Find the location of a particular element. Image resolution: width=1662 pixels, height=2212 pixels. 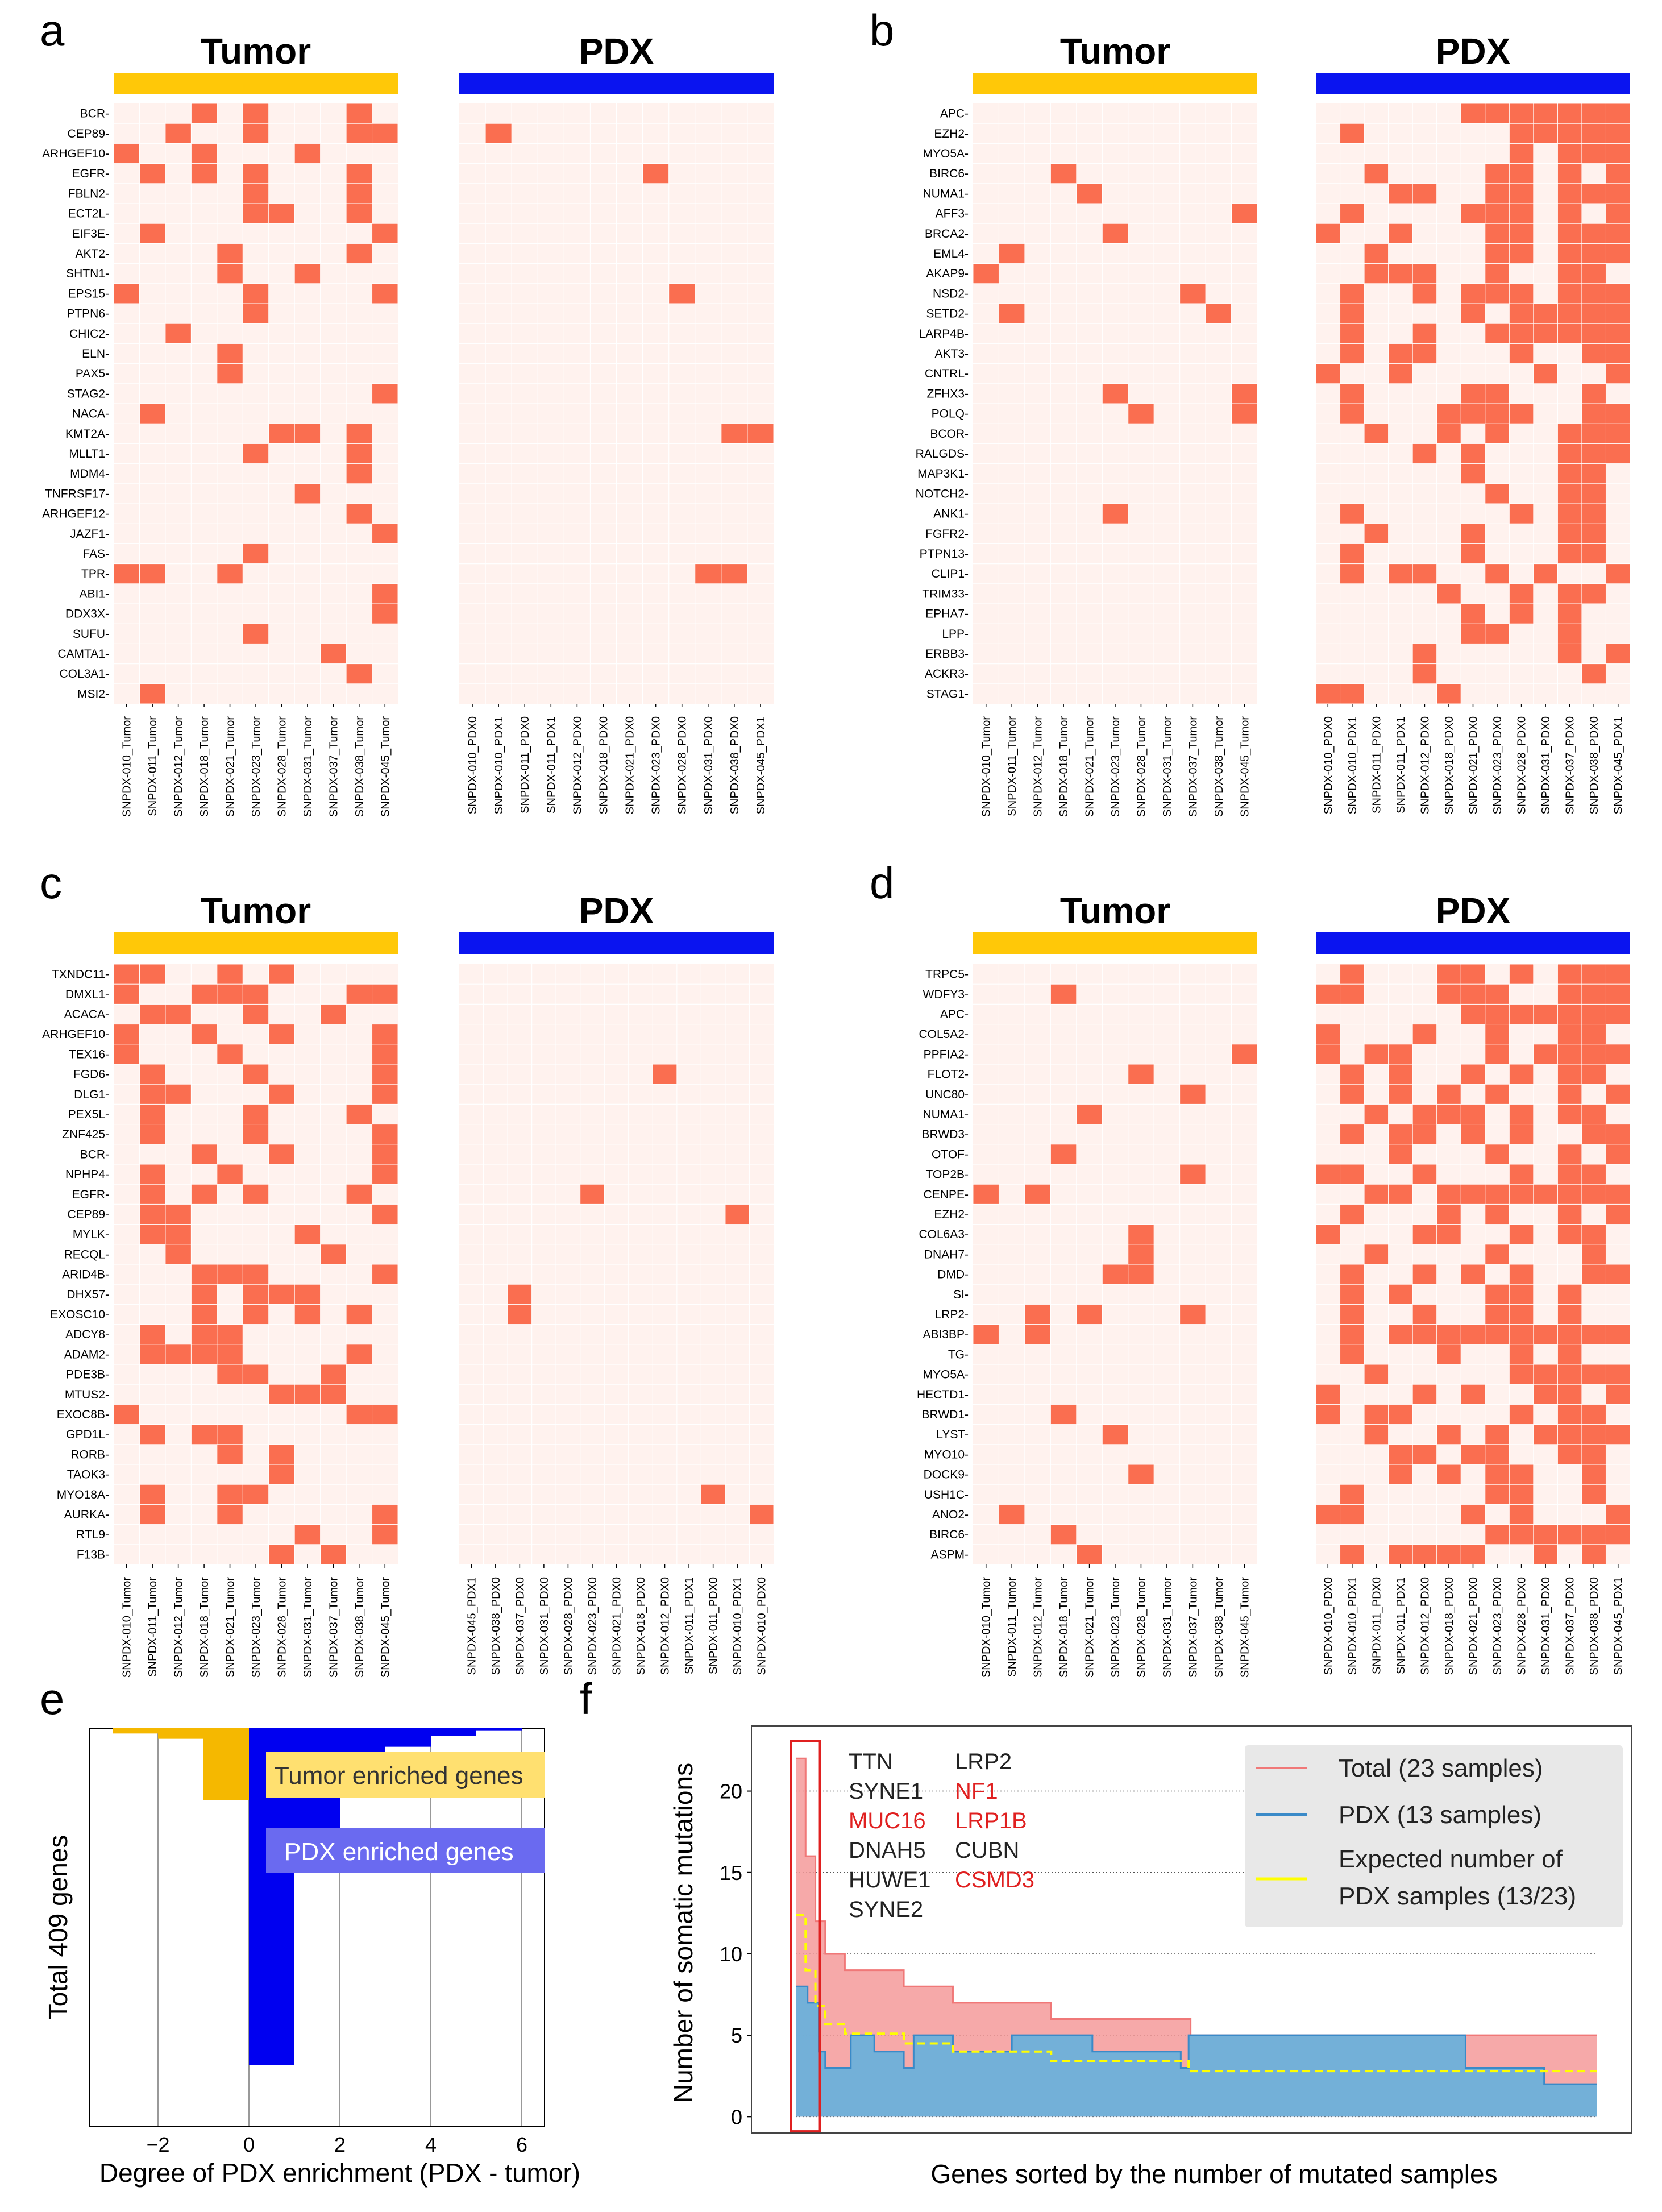

sample-label: SNPDX-012_Tumor is located at coordinates (179, 766).